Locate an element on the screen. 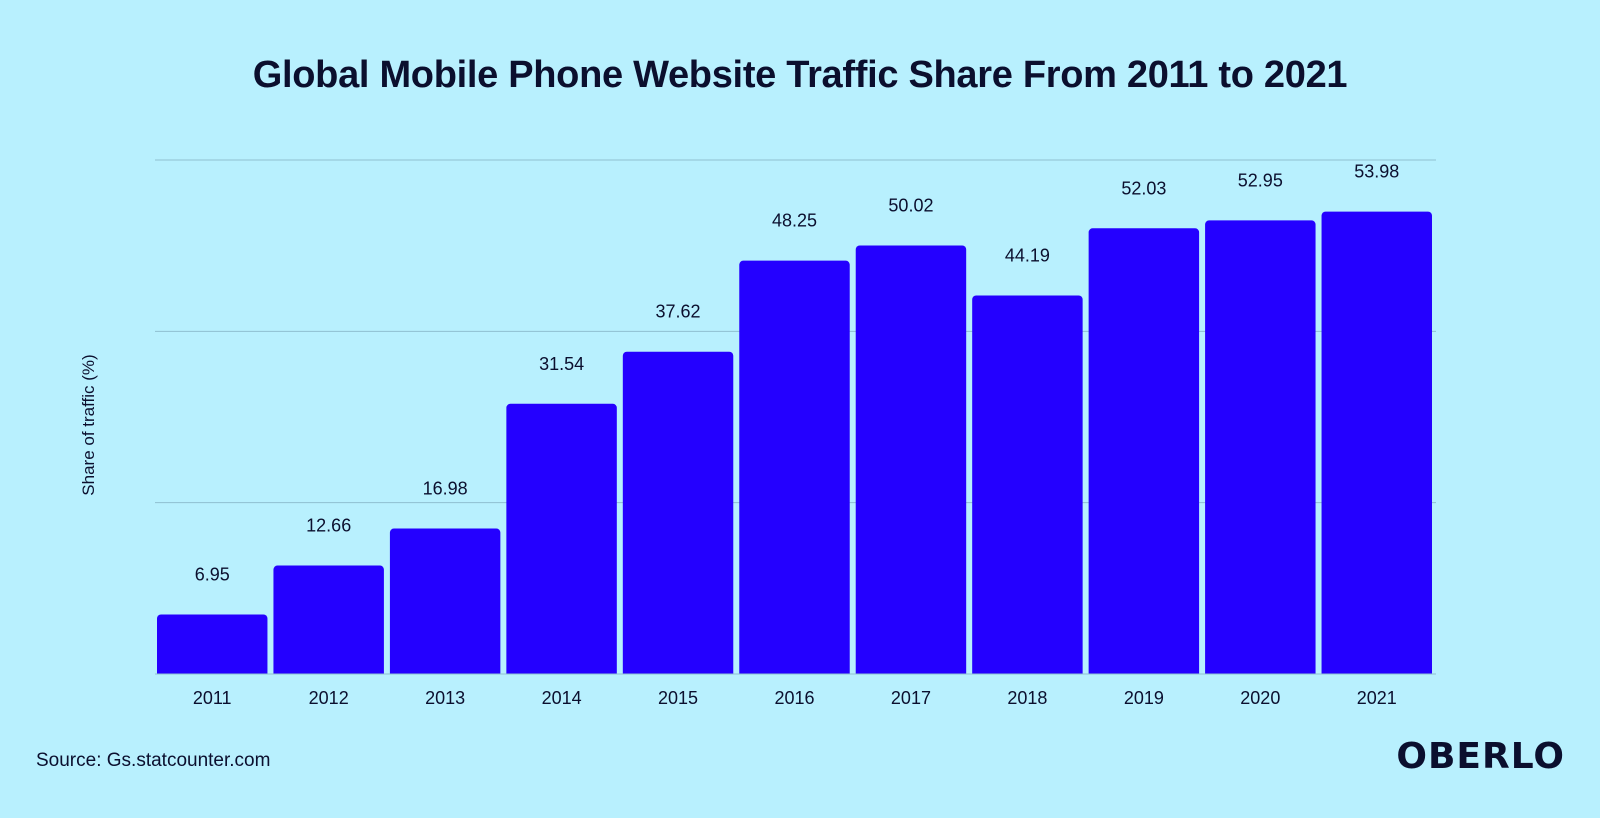 Image resolution: width=1600 pixels, height=818 pixels. value-label-2015: 37.62 is located at coordinates (678, 312).